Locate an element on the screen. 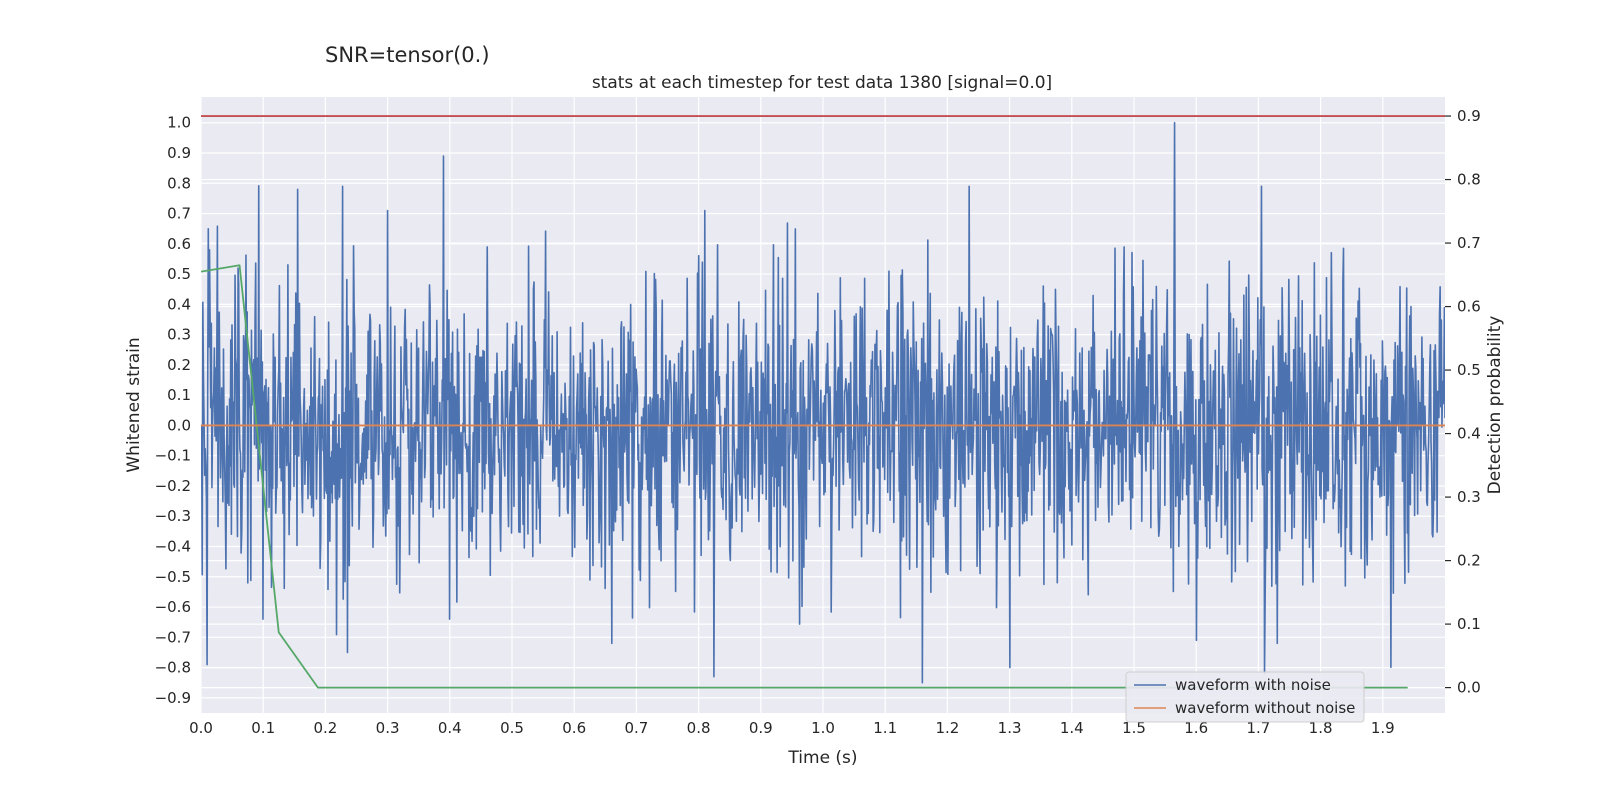 This screenshot has width=1600, height=800. x-tick-label: 1.8 is located at coordinates (1321, 728).